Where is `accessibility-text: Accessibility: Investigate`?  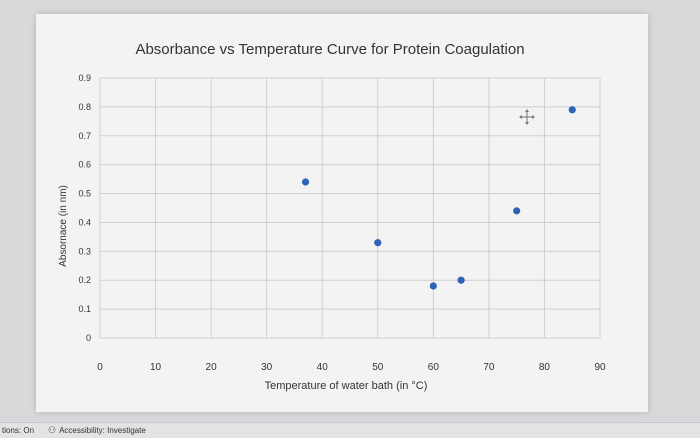
accessibility-text: Accessibility: Investigate is located at coordinates (102, 430).